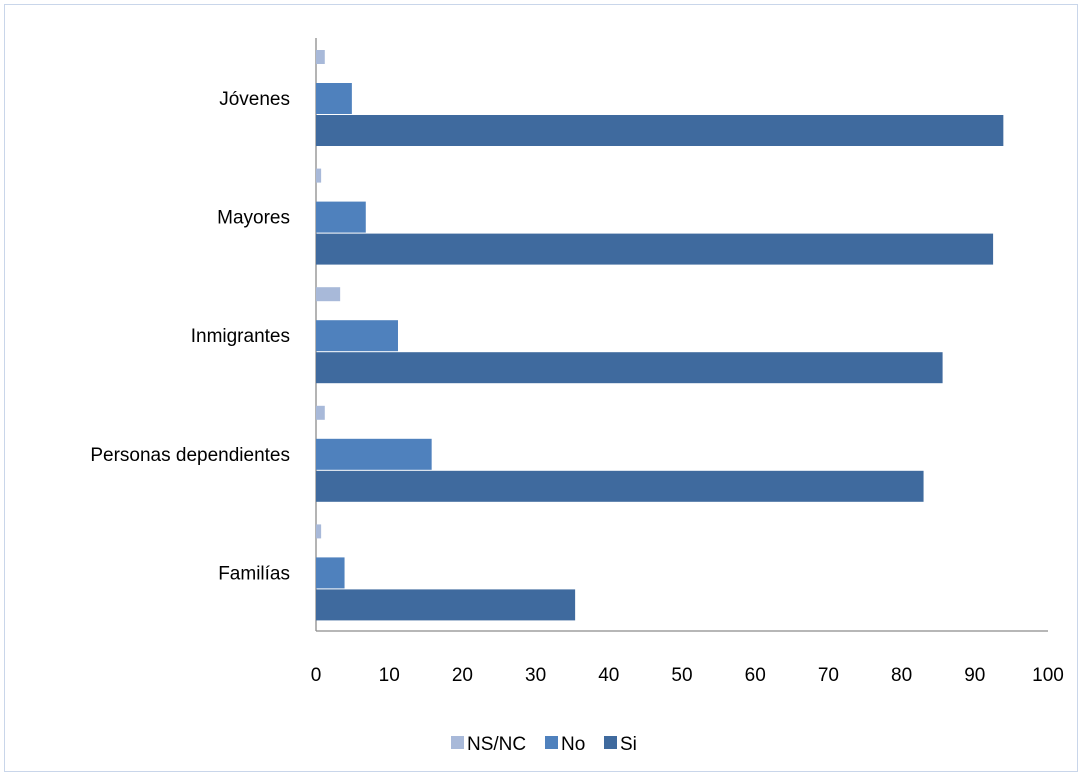  What do you see at coordinates (328, 294) in the screenshot?
I see `bar-ns-nc-inmigrantes` at bounding box center [328, 294].